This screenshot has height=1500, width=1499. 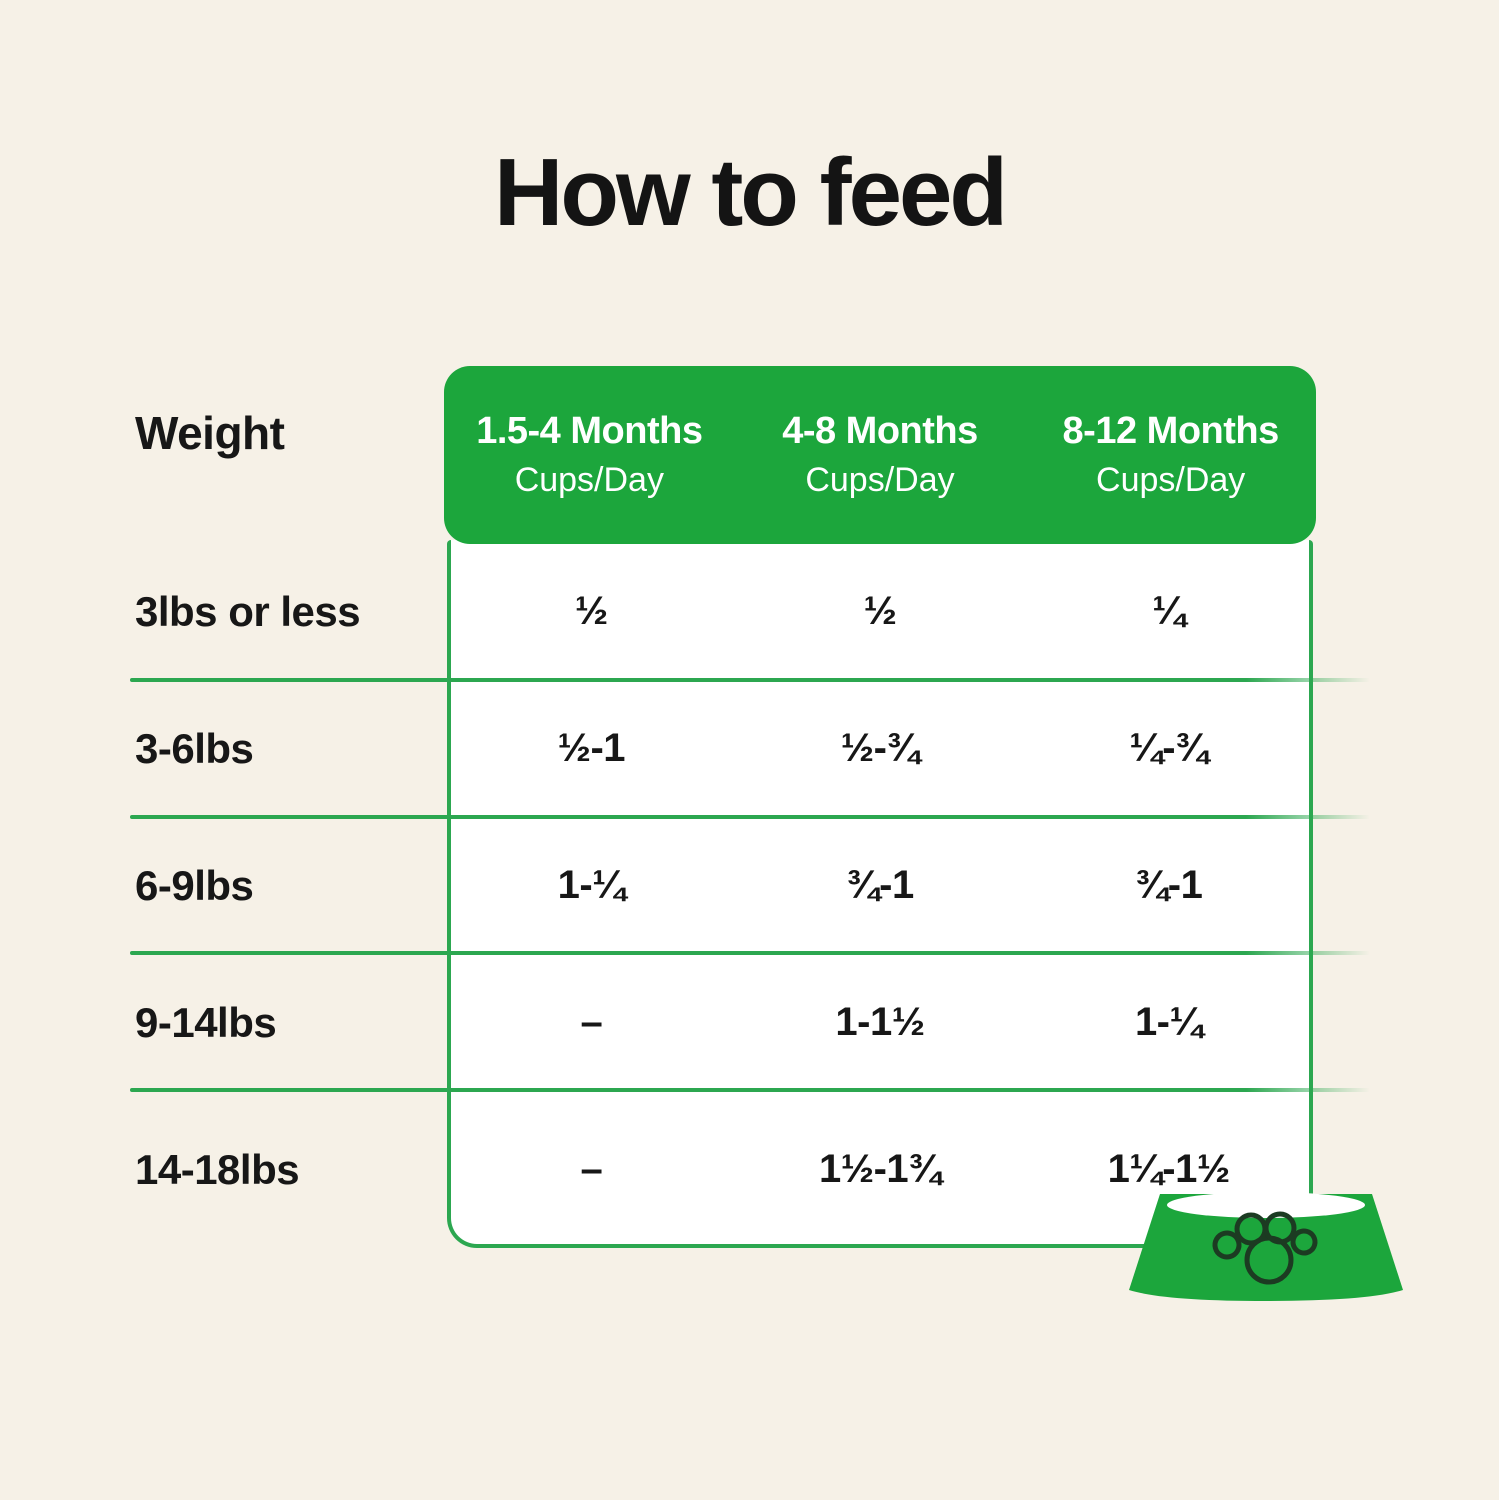 I want to click on table-cell: 1½-1¾, so click(x=880, y=1169).